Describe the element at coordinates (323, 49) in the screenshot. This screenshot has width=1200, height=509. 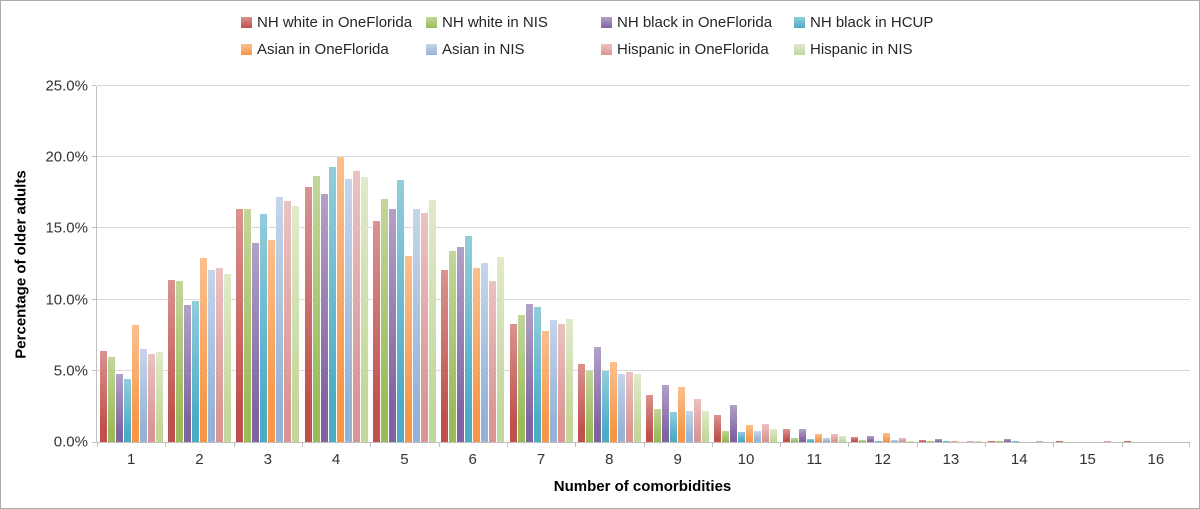
I see `legend-label: Asian in OneFlorida` at that location.